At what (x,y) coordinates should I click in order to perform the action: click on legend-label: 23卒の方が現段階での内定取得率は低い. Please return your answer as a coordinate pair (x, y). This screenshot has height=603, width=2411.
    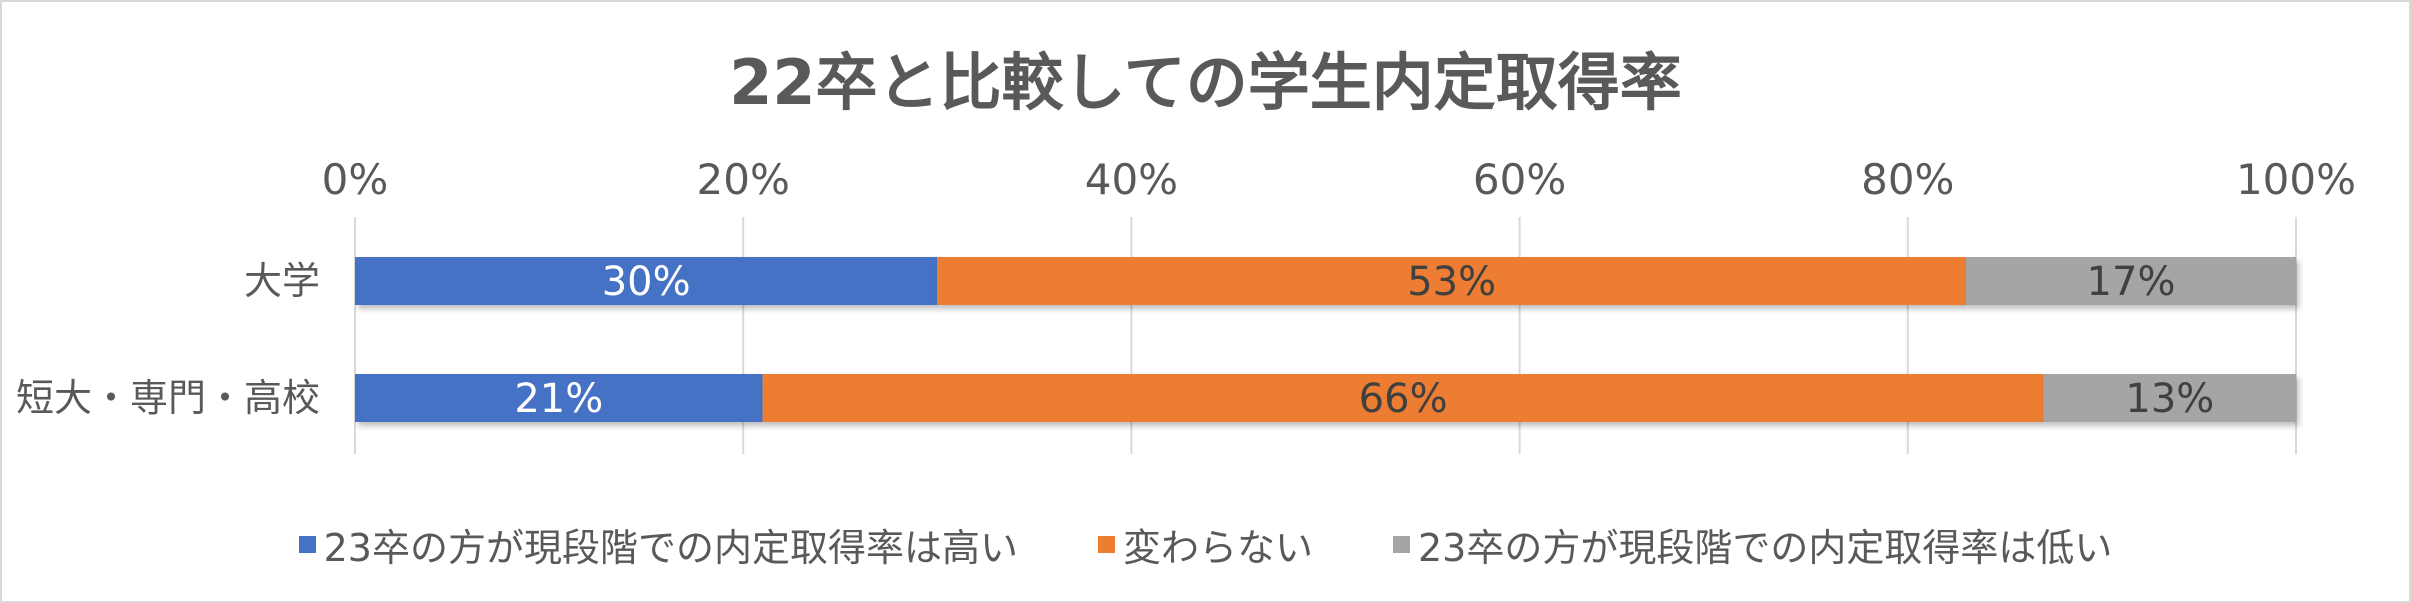
    Looking at the image, I should click on (1765, 548).